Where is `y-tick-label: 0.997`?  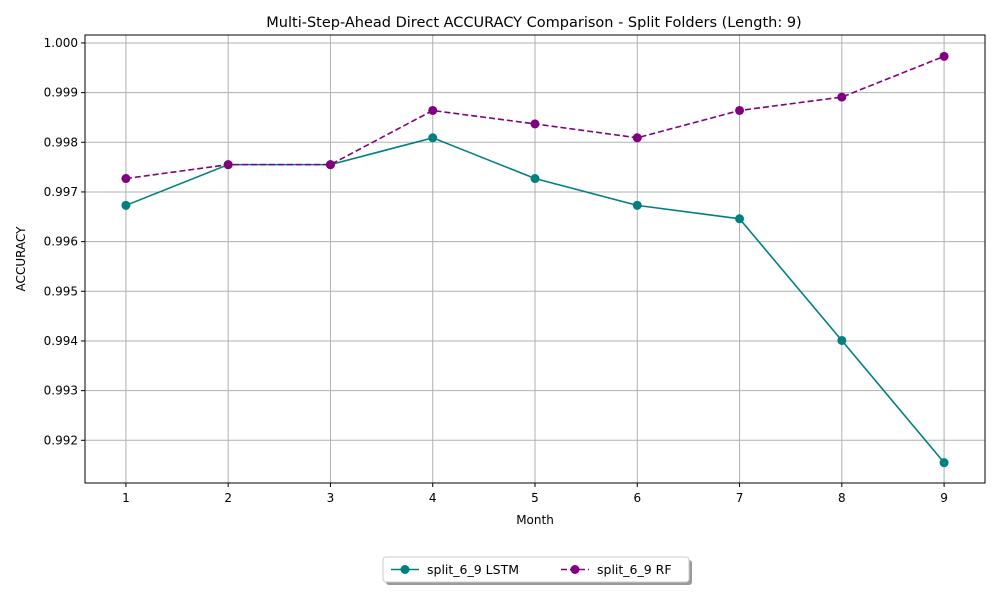
y-tick-label: 0.997 is located at coordinates (61, 192).